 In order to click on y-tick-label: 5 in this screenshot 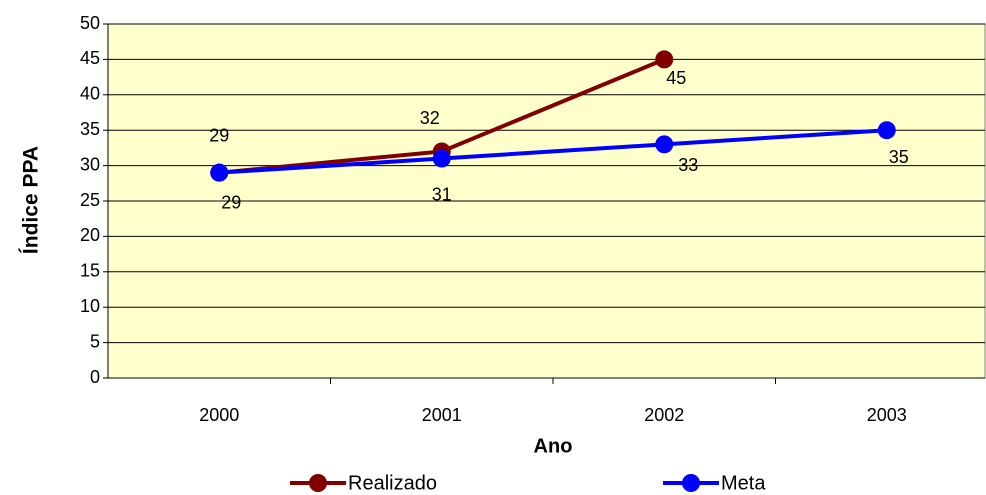, I will do `click(95, 341)`.